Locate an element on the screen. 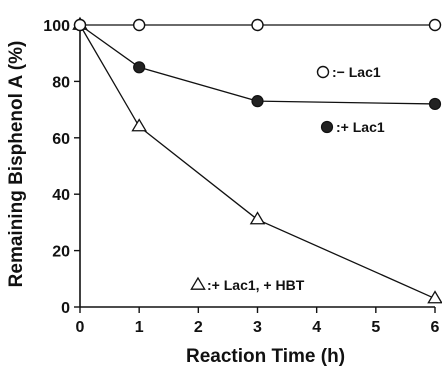 This screenshot has width=442, height=371. x-tick-label: 5 is located at coordinates (375, 327).